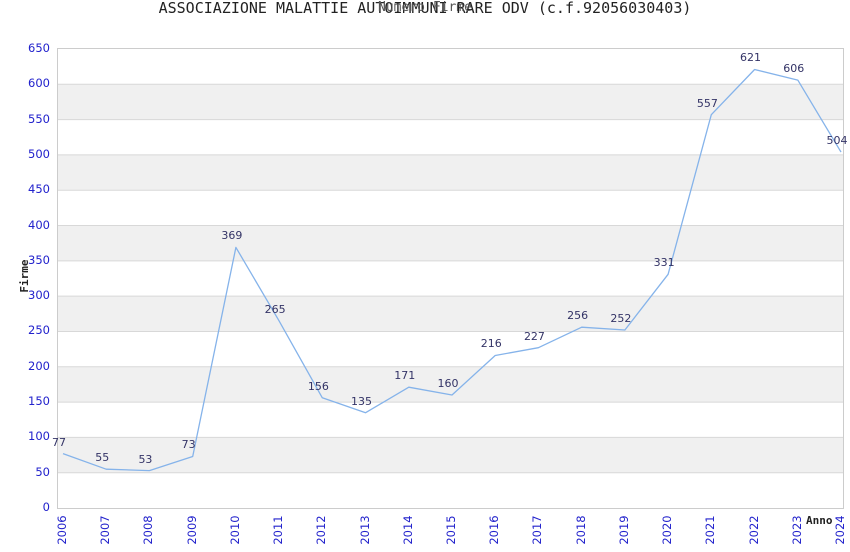 This screenshot has width=850, height=552. Describe the element at coordinates (39, 189) in the screenshot. I see `y-tick-label: 450` at that location.